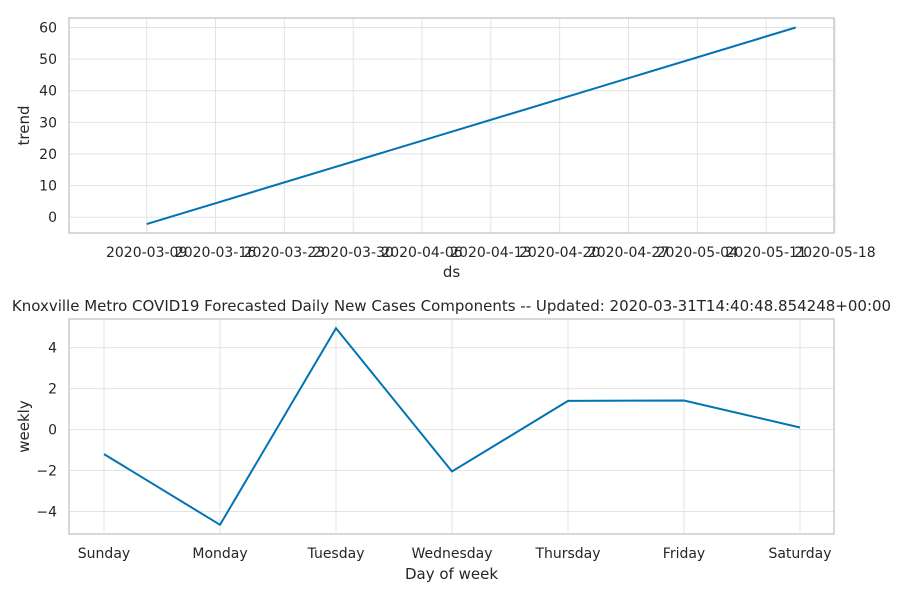 This screenshot has width=900, height=600. I want to click on trend-x-tick-label: 2020-05-18, so click(834, 253).